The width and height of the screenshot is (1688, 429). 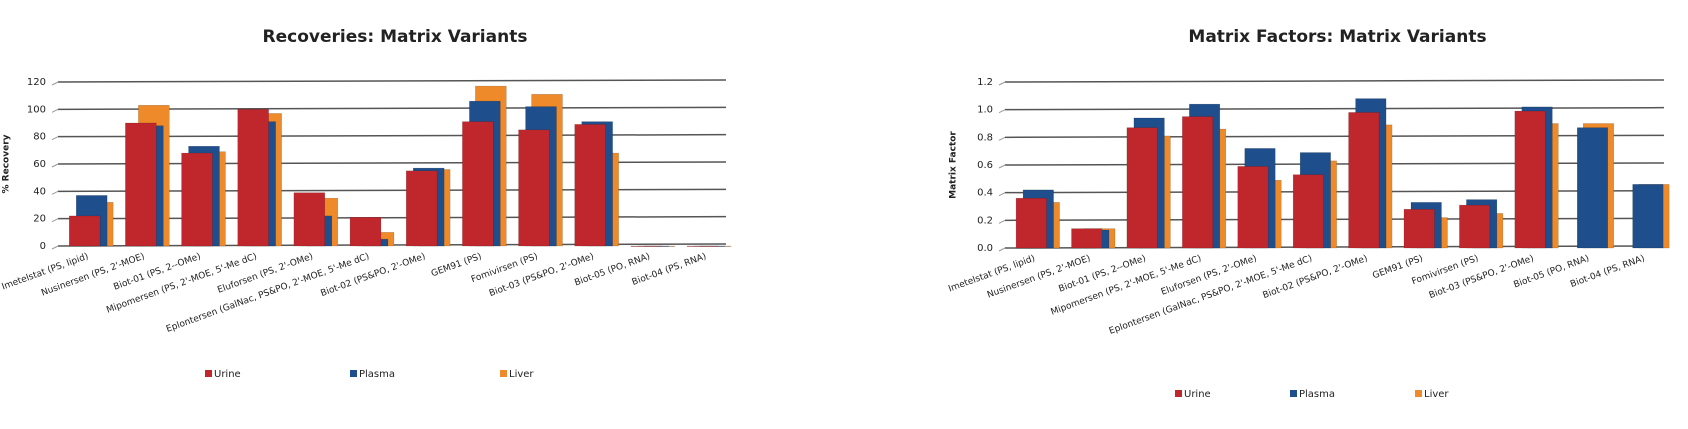 What do you see at coordinates (985, 165) in the screenshot?
I see `y-tick-label: 0.6` at bounding box center [985, 165].